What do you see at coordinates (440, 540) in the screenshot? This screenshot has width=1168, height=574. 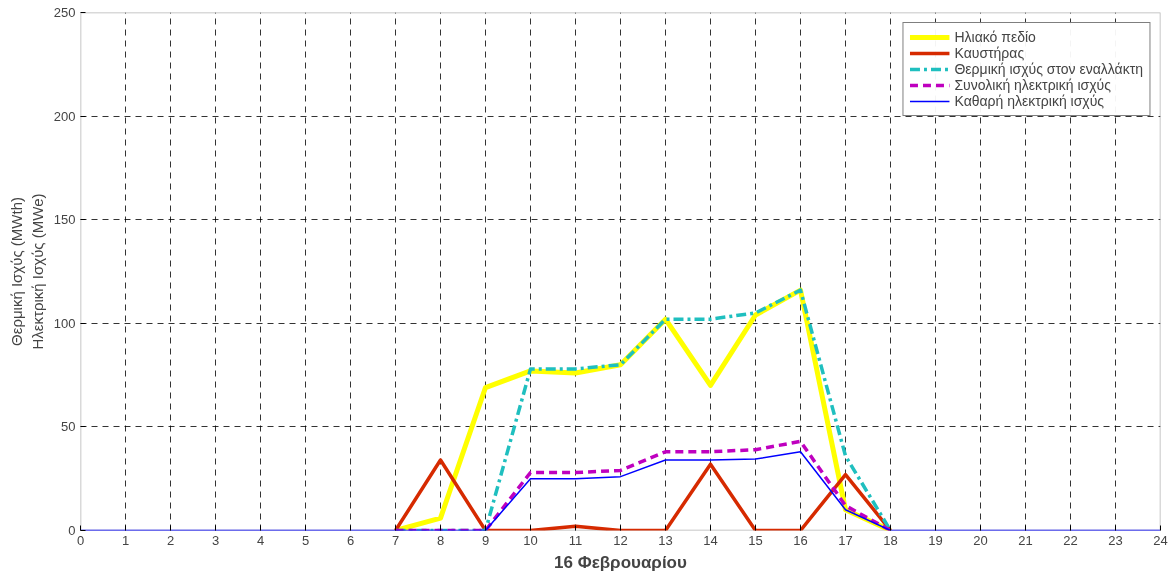 I see `x-tick-label: 8` at bounding box center [440, 540].